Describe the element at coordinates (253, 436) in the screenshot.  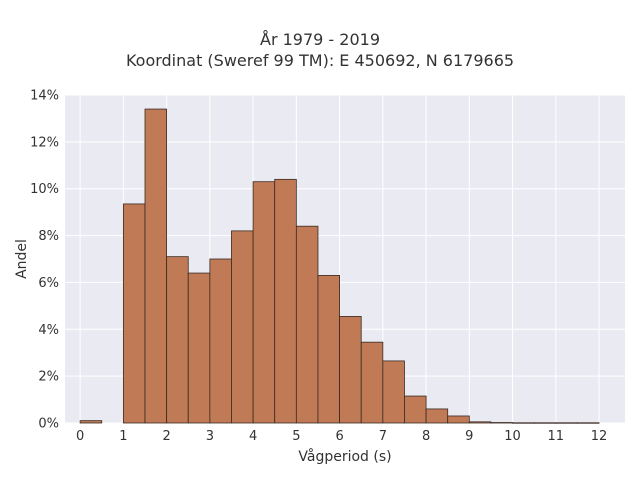
I see `x-tick-label: 4` at that location.